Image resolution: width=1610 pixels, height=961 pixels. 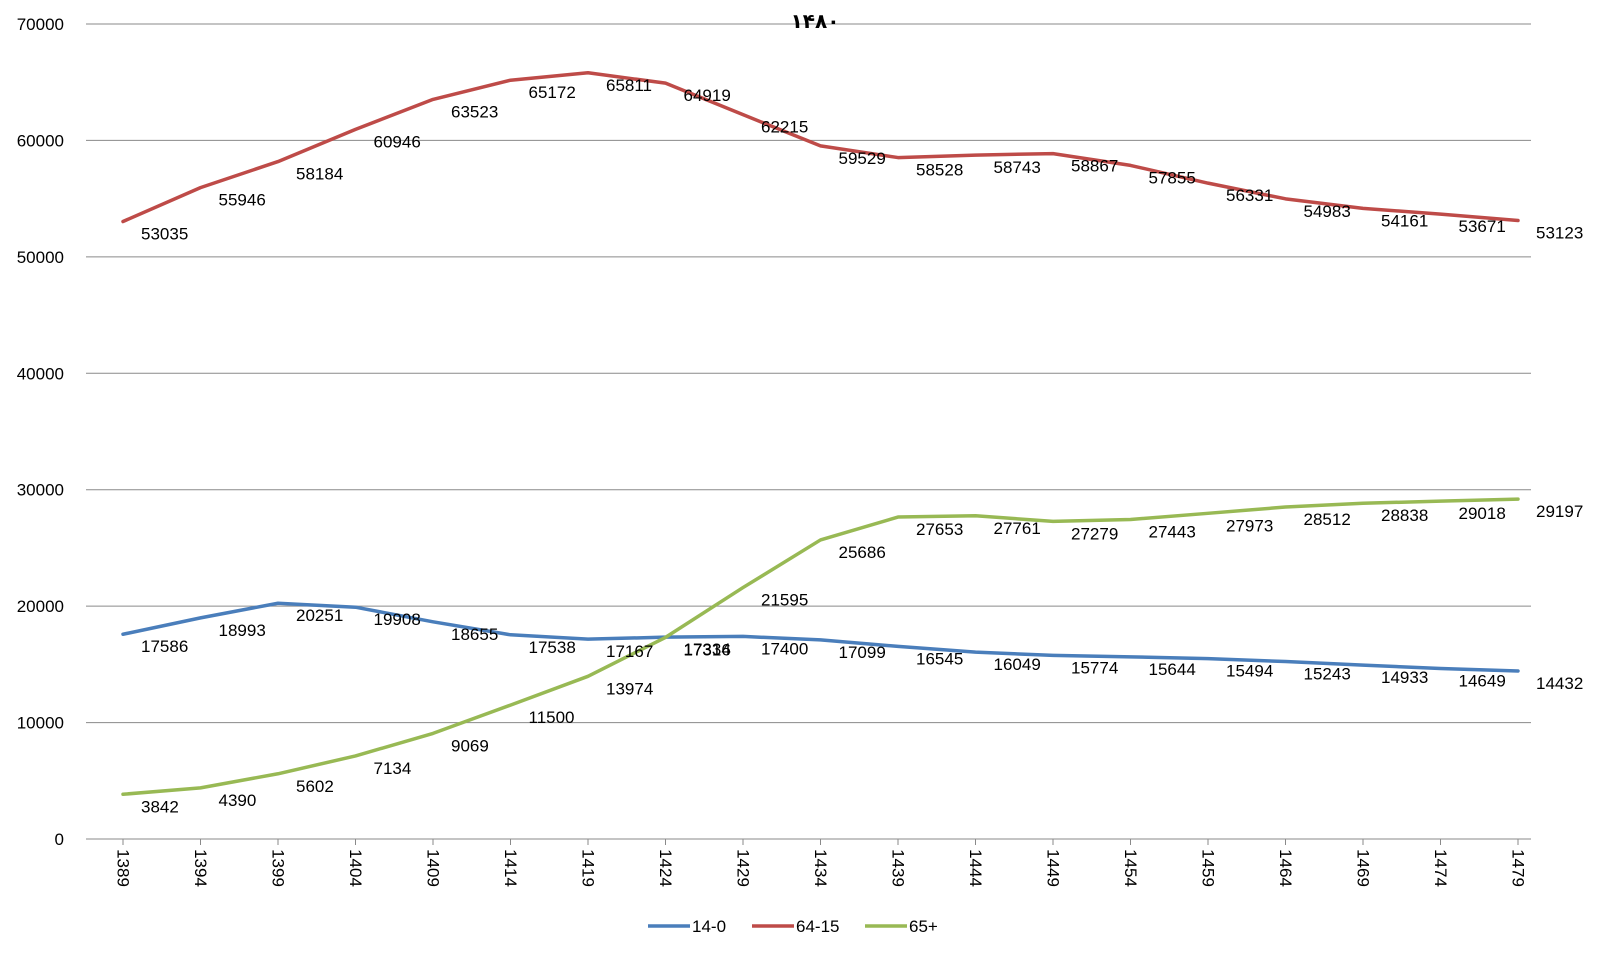 What do you see at coordinates (1208, 868) in the screenshot?
I see `x-tick-label: 1459` at bounding box center [1208, 868].